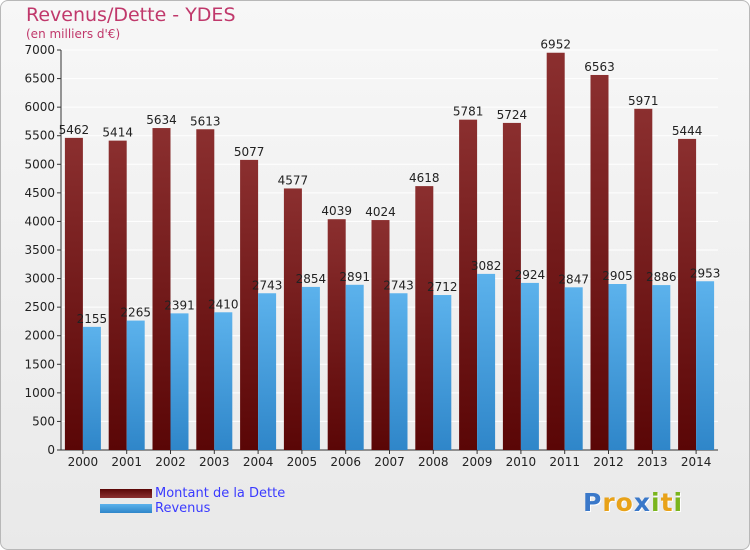 The image size is (750, 550). What do you see at coordinates (705, 273) in the screenshot?
I see `revenue-value-label: 2953` at bounding box center [705, 273].